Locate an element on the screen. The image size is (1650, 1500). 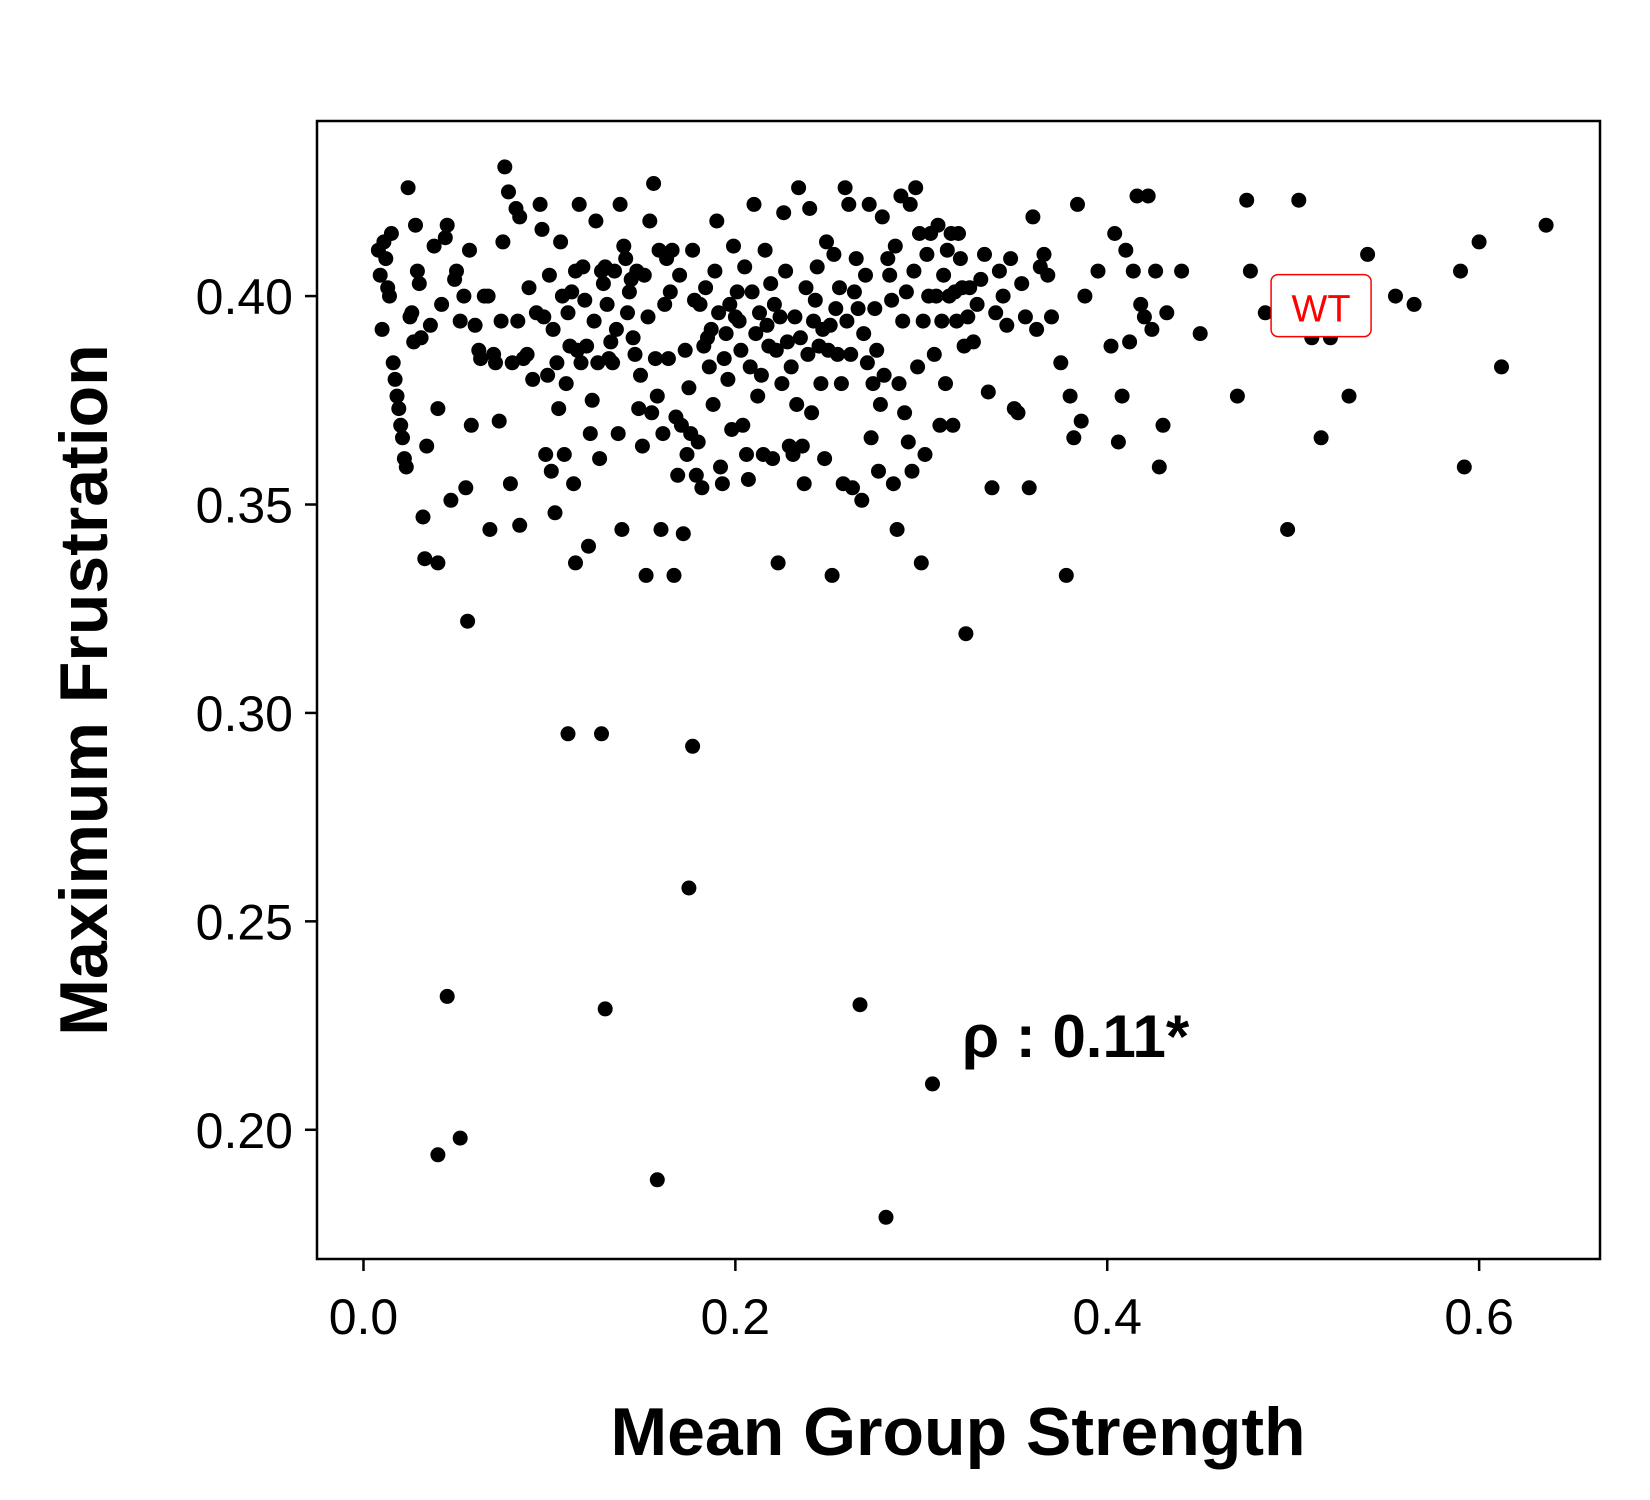
wt-highlight-label: WT is located at coordinates (1321, 305).